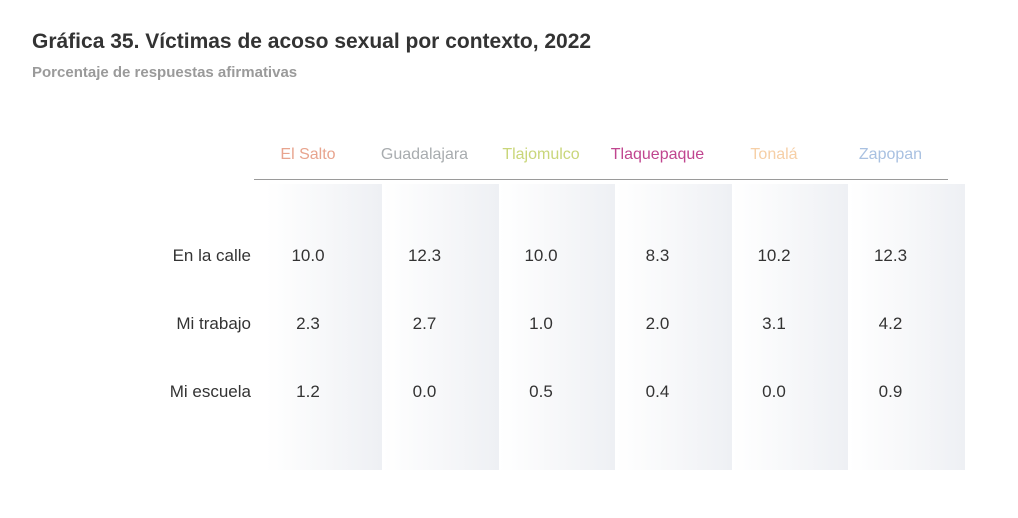 The image size is (1018, 518). What do you see at coordinates (541, 391) in the screenshot?
I see `cell-mi-escuela-tlajomulco: 0.5` at bounding box center [541, 391].